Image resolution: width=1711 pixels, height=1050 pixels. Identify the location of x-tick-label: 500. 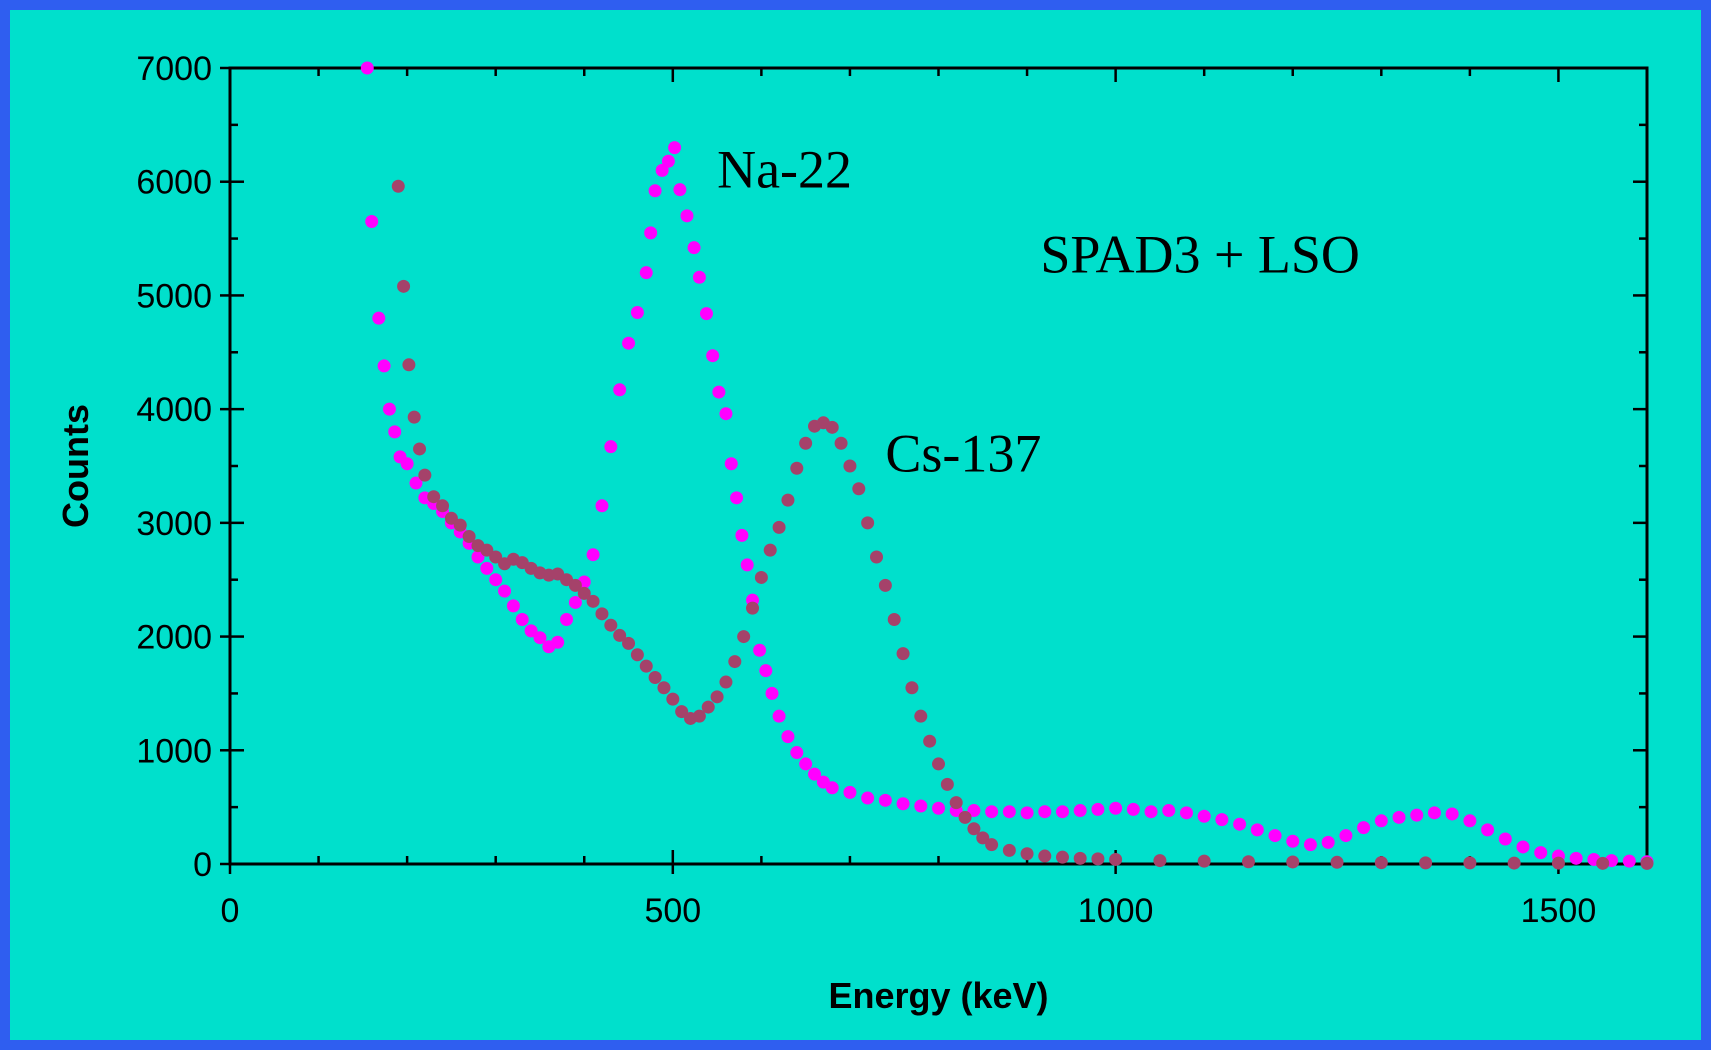
(672, 911).